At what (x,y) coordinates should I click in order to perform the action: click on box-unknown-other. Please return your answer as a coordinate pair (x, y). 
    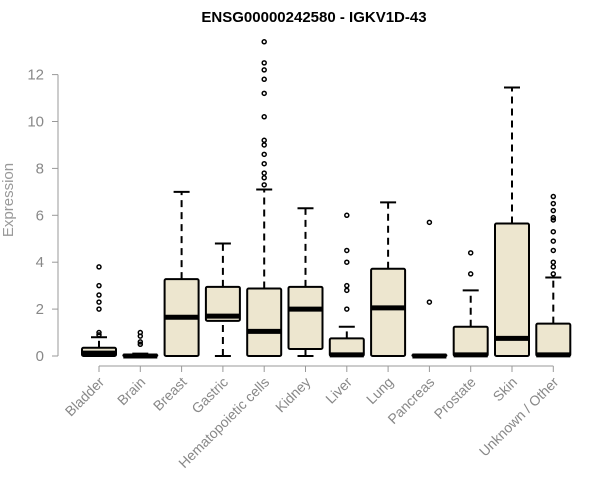
    Looking at the image, I should click on (553, 275).